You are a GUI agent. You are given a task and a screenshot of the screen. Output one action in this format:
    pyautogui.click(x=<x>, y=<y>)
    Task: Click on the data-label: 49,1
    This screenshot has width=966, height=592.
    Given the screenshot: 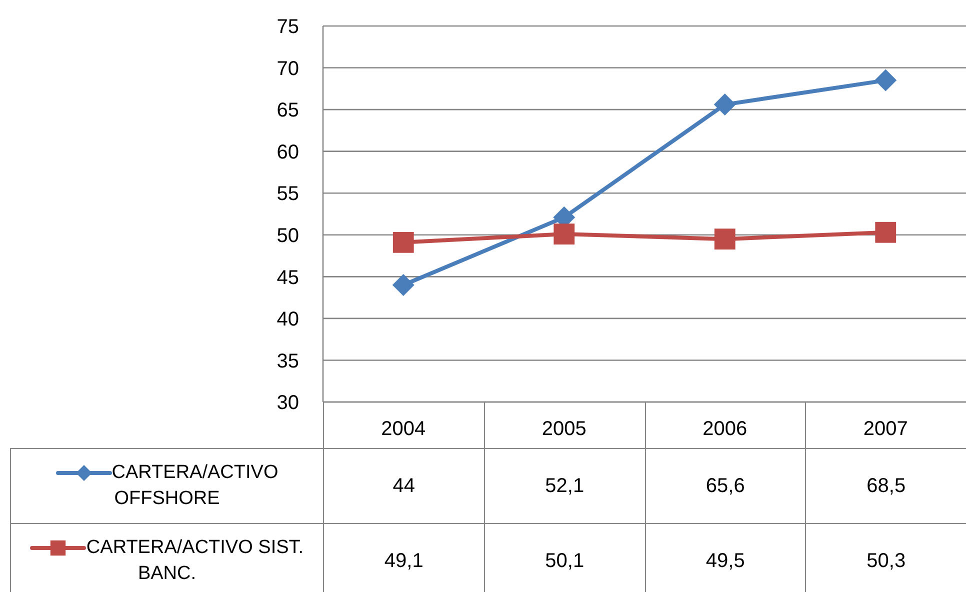 What is the action you would take?
    pyautogui.click(x=404, y=561)
    